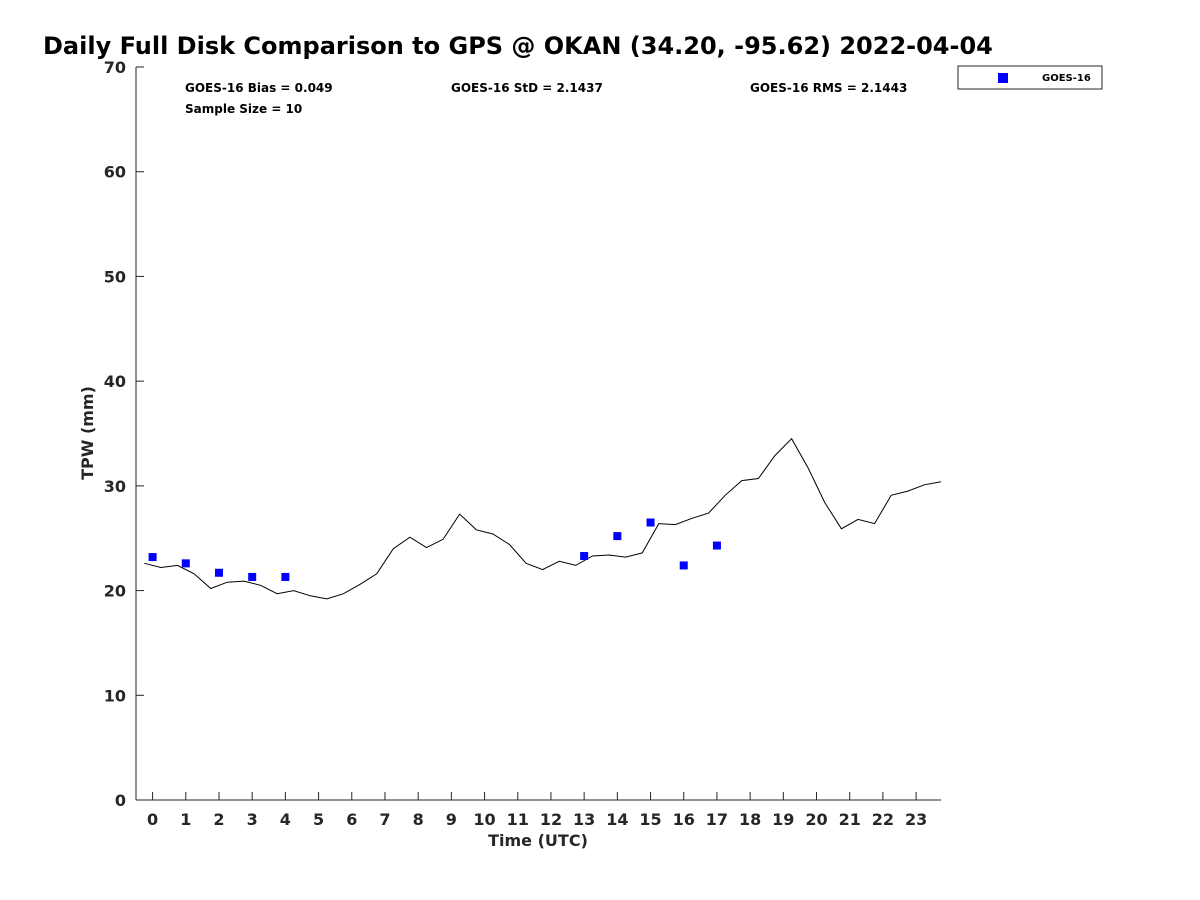 Image resolution: width=1200 pixels, height=900 pixels. What do you see at coordinates (1003, 78) in the screenshot?
I see `legend-marker-goes16` at bounding box center [1003, 78].